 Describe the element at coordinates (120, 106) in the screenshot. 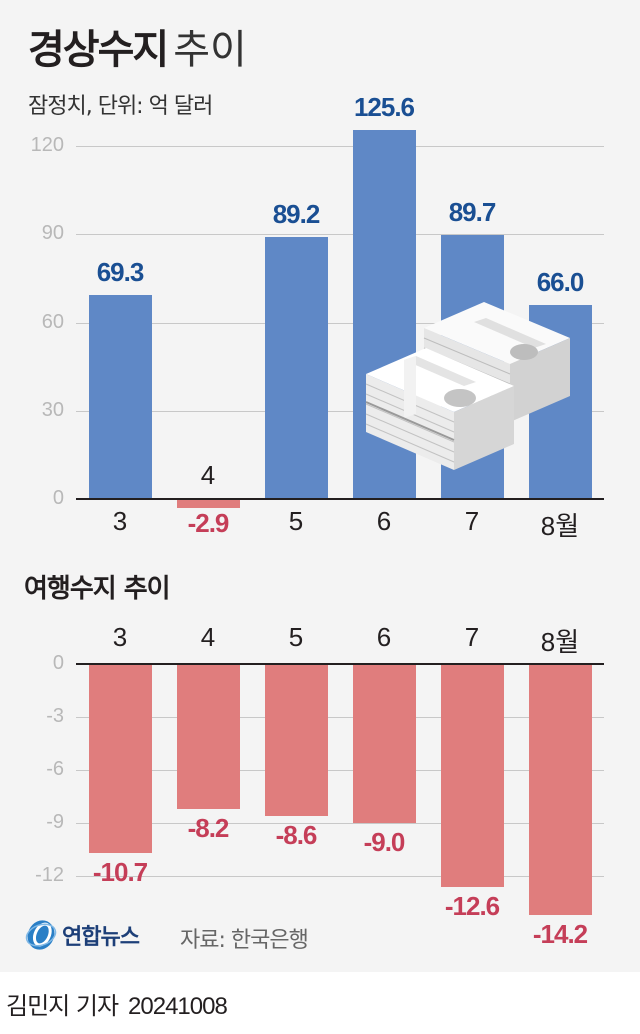

I see `chart-subtitle: 잠정치, 단위: 억 달러` at that location.